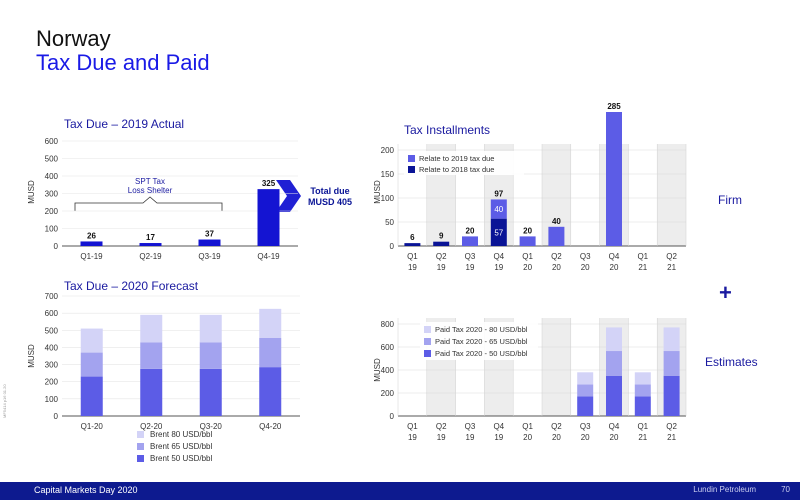 This screenshot has height=500, width=800. I want to click on forecast-chart-title: Tax Due – 2020 Forecast, so click(131, 286).